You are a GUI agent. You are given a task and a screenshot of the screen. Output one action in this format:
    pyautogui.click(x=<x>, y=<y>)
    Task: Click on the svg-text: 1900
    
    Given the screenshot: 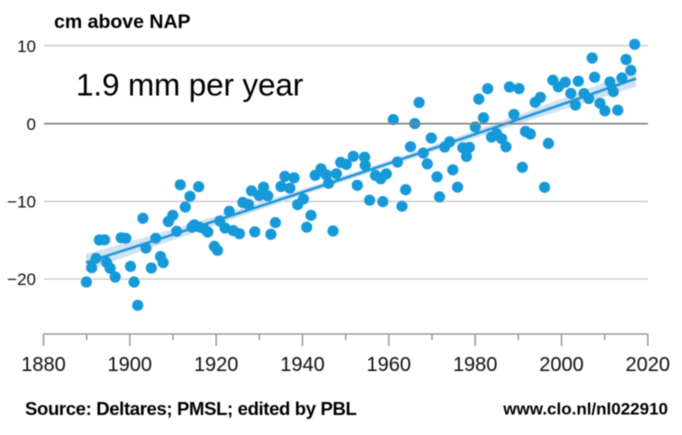 What is the action you would take?
    pyautogui.click(x=130, y=365)
    